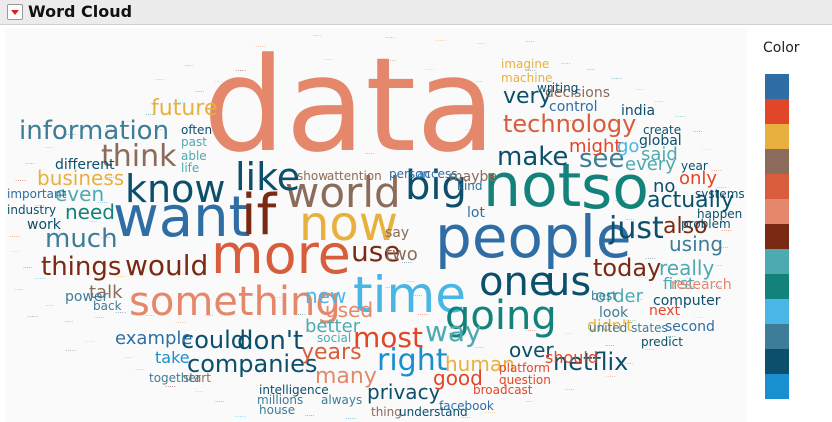  Describe the element at coordinates (80, 11) in the screenshot. I see `window-title: Word Cloud` at that location.